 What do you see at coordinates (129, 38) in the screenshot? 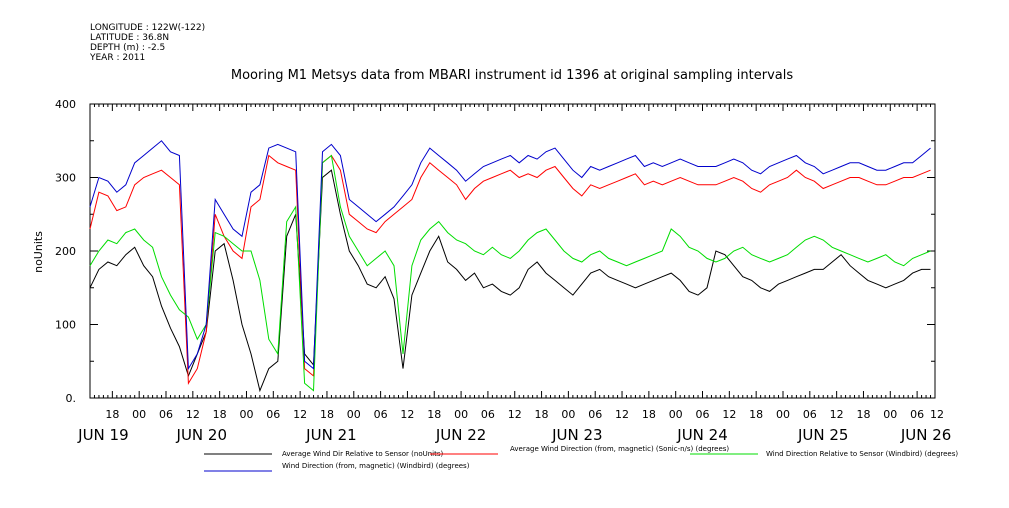
I see `meta-latitude: LATITUDE : 36.8N` at bounding box center [129, 38].